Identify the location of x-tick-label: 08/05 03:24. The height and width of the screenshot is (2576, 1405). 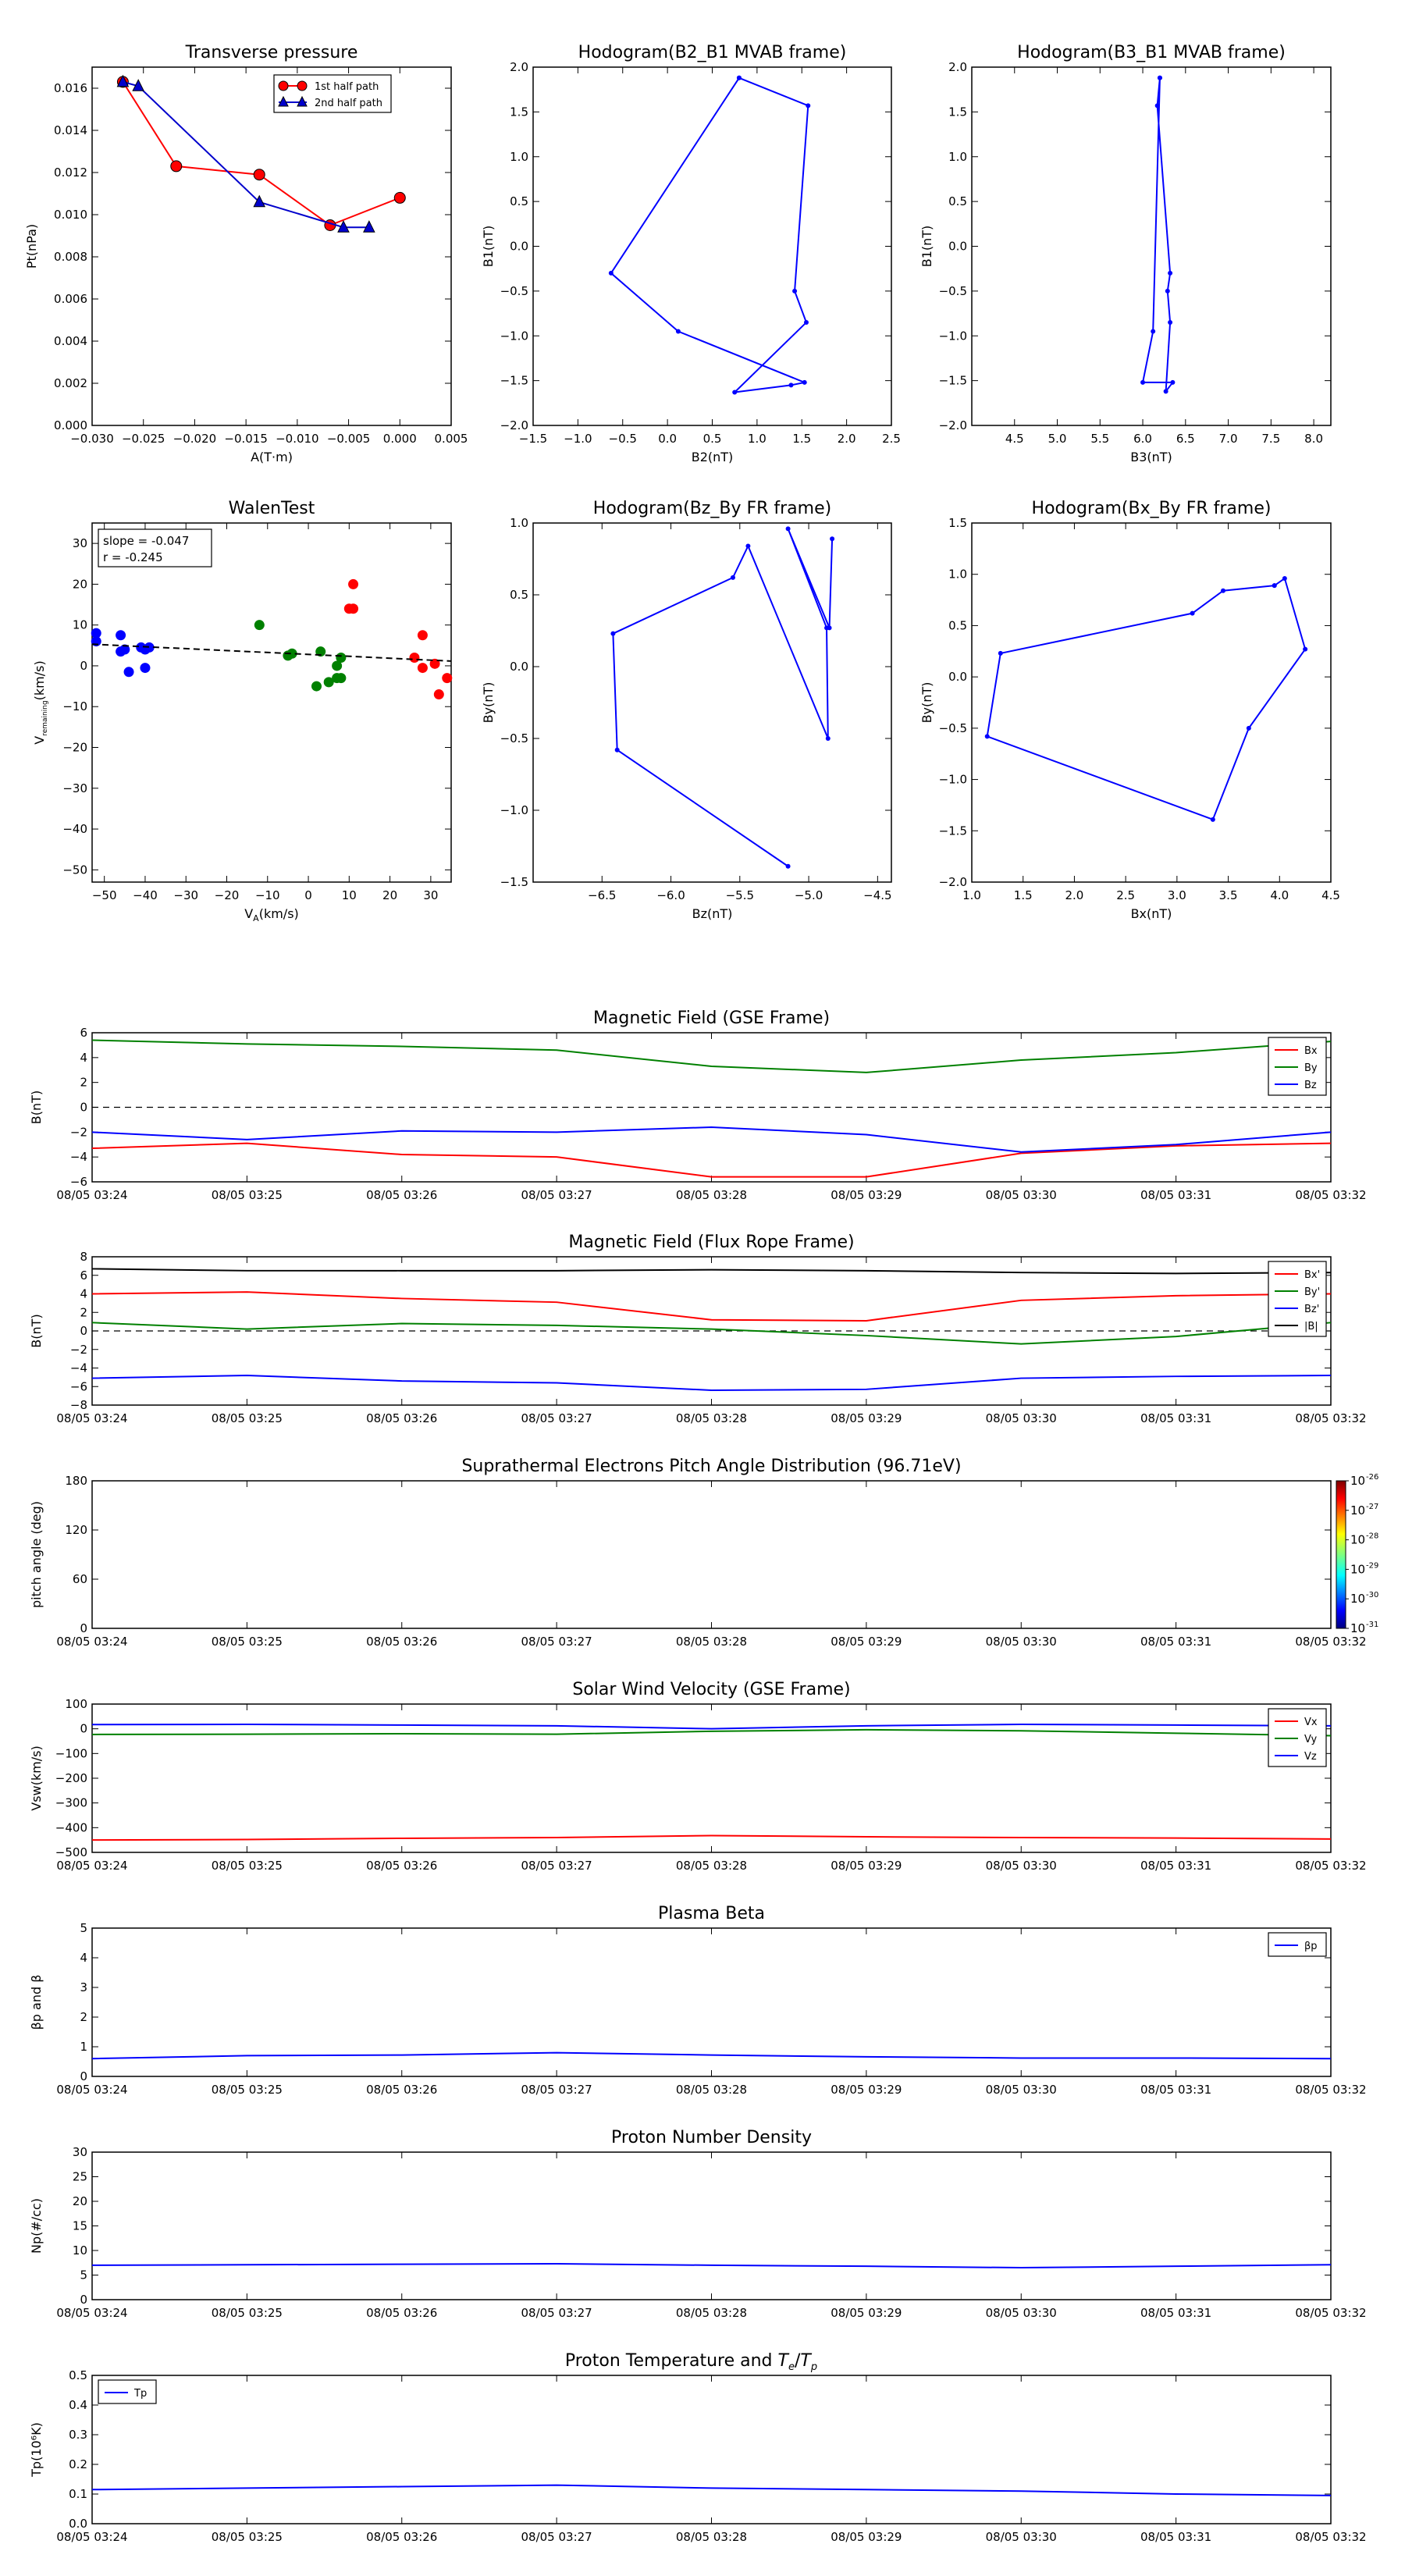
(91, 1195).